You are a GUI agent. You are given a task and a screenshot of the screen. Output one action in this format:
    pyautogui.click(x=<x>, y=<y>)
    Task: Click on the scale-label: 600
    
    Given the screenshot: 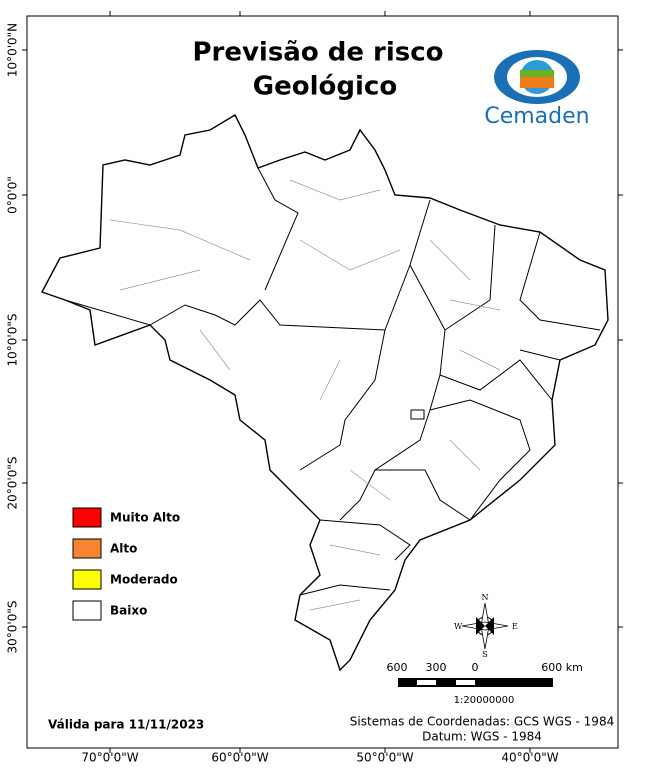 What is the action you would take?
    pyautogui.click(x=397, y=667)
    